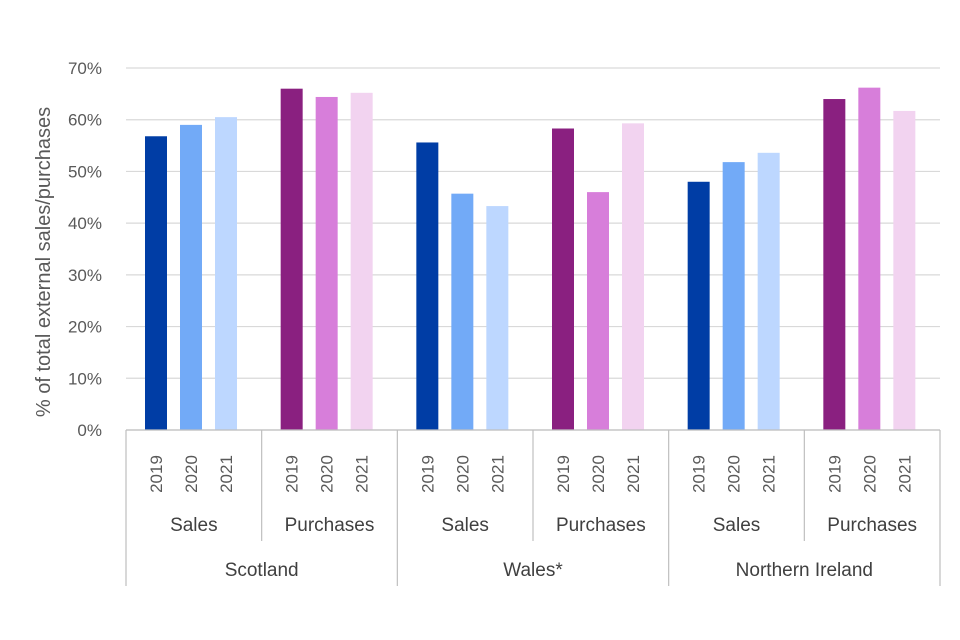 This screenshot has width=960, height=640. Describe the element at coordinates (804, 570) in the screenshot. I see `region-label: Northern Ireland` at that location.